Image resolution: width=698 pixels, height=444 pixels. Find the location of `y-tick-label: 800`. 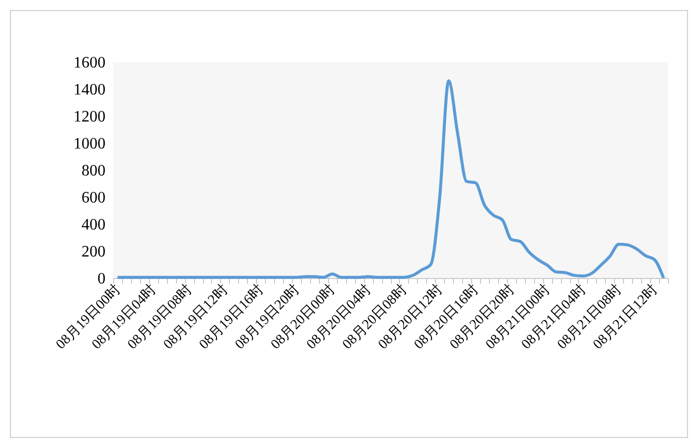

y-tick-label: 800 is located at coordinates (94, 171).